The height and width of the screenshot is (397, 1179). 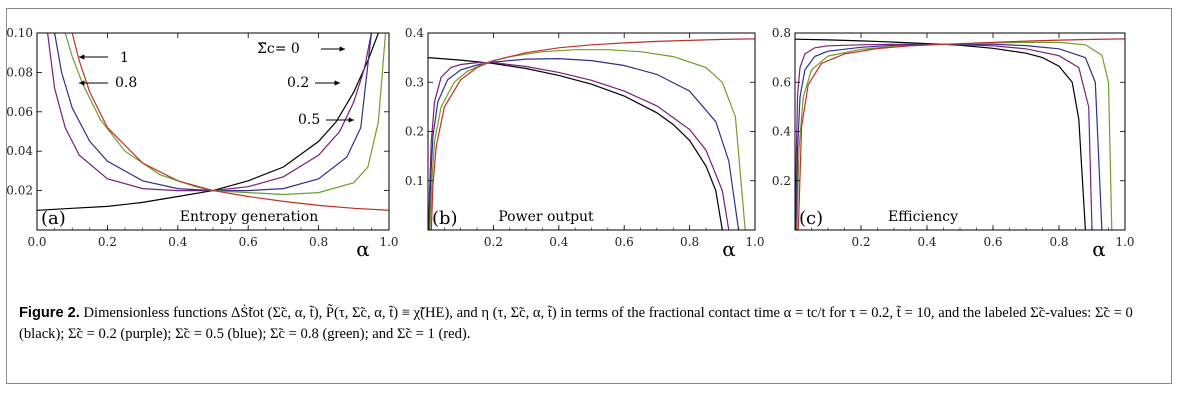 I want to click on annotation-sigma-0.8: 0.8, so click(x=126, y=83).